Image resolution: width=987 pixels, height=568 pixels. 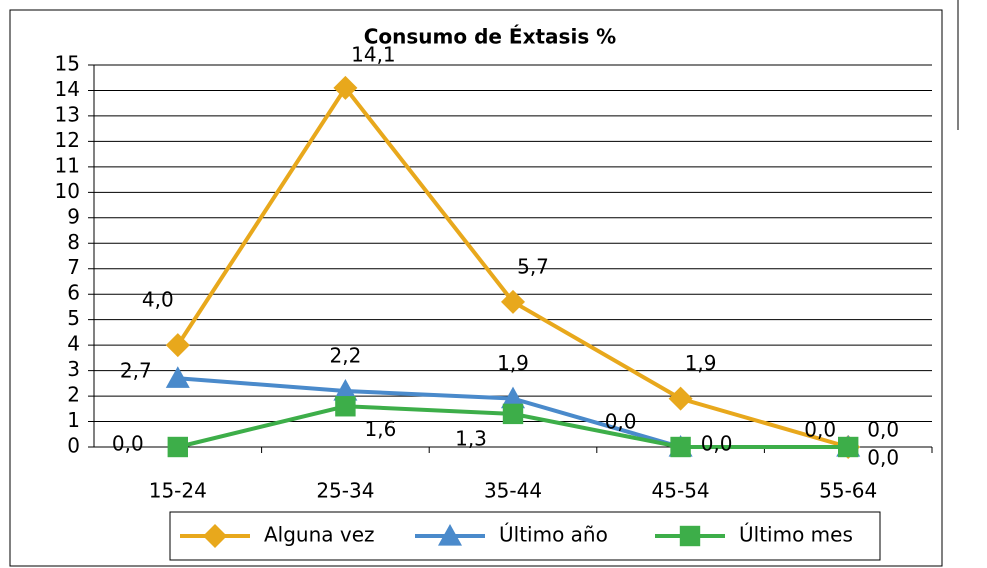 What do you see at coordinates (73, 395) in the screenshot?
I see `y-tick-label: 2` at bounding box center [73, 395].